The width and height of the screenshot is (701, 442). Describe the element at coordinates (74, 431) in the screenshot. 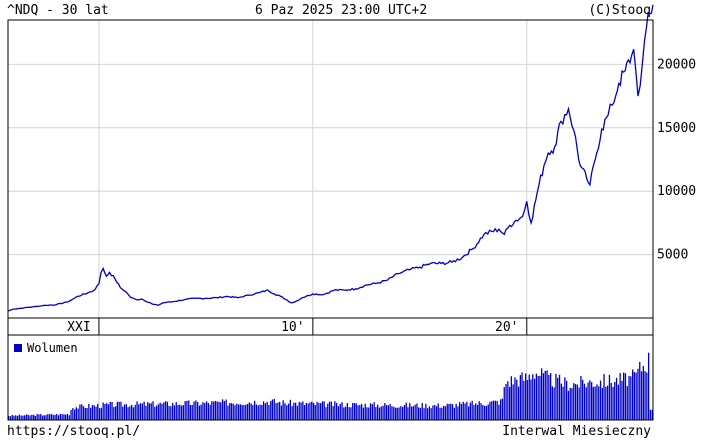

I see `source-url: https://stooq.pl/` at that location.